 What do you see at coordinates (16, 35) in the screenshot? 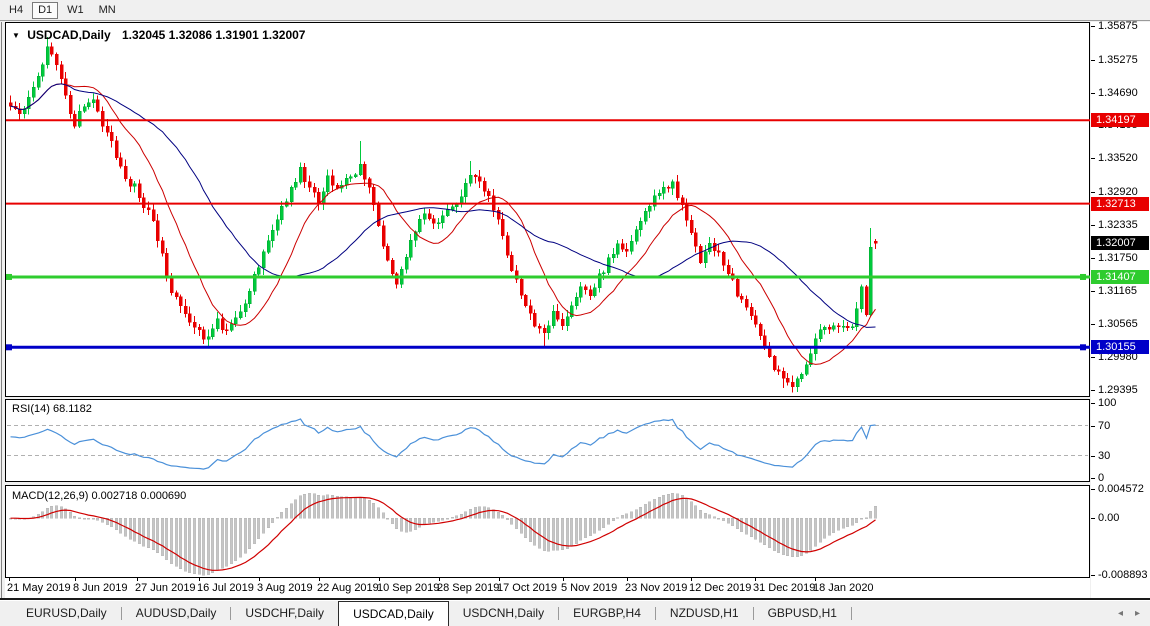
I see `collapse-indicator-icon: ▼` at bounding box center [16, 35].